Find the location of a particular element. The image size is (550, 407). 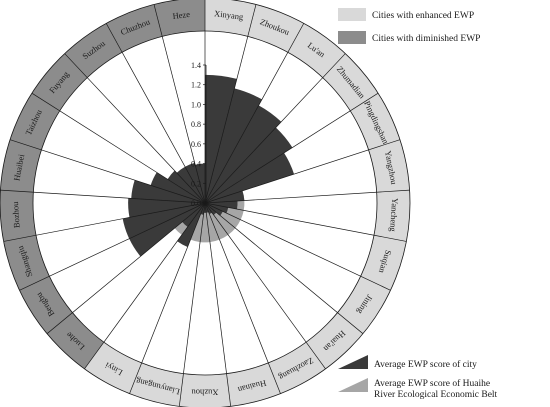

radial-tick-label: 1.4 is located at coordinates (196, 65).